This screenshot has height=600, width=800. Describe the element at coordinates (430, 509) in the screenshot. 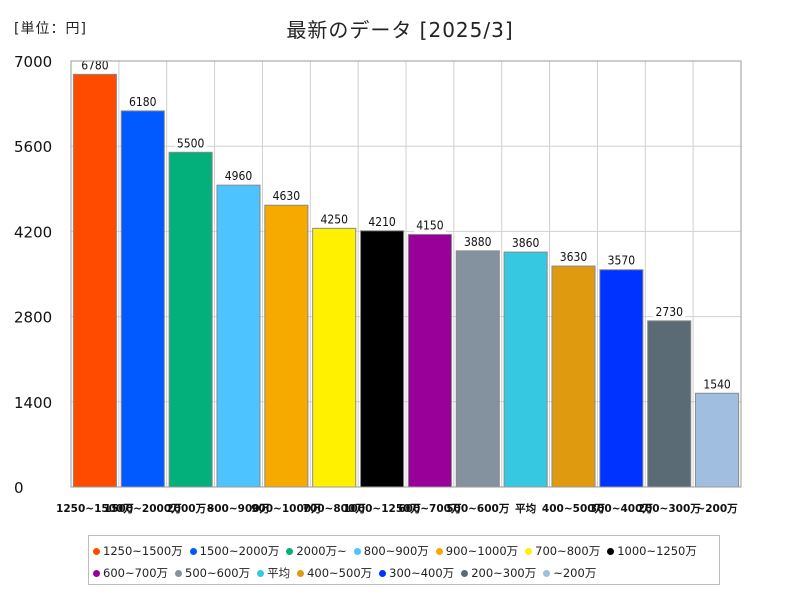

I see `x-tick-label: 600~700万` at that location.